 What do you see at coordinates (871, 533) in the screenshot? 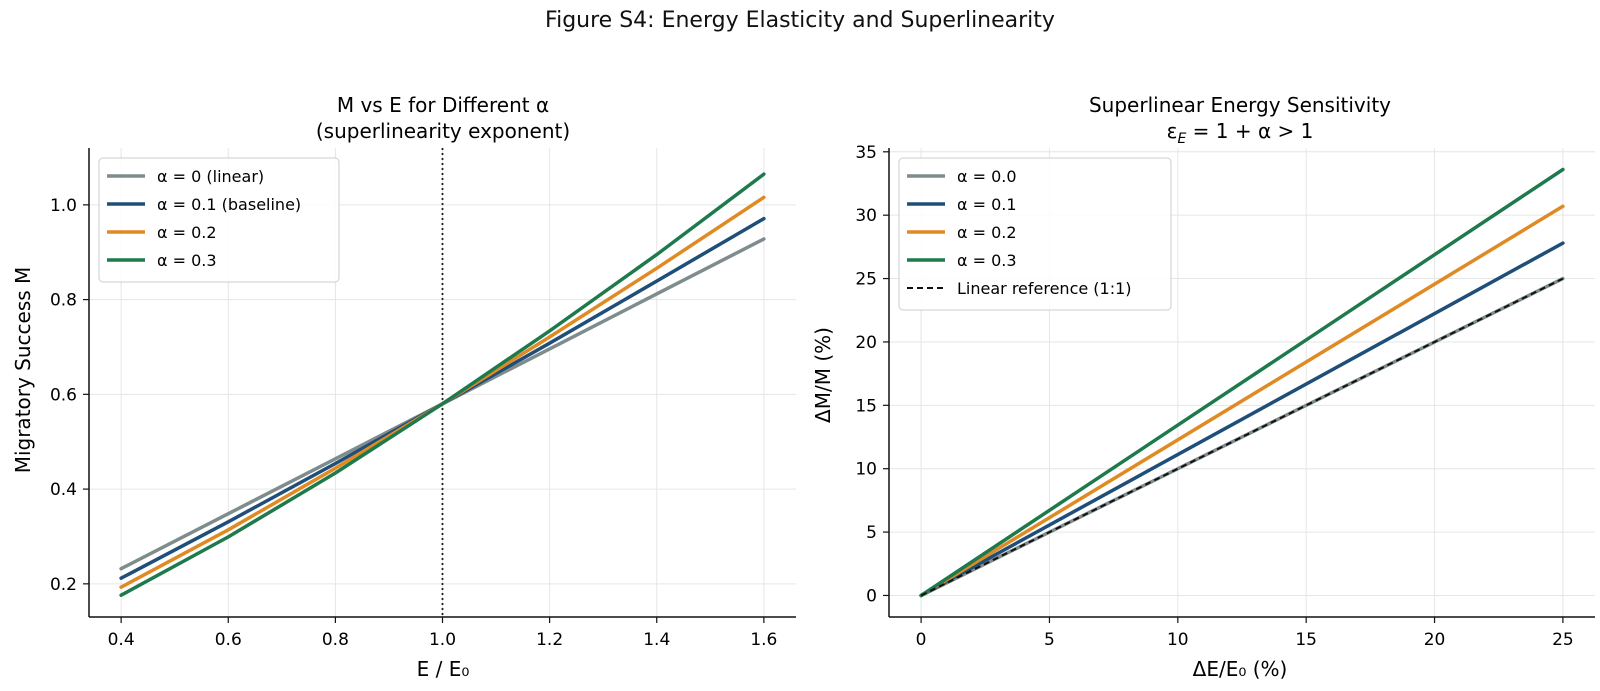
I see `right-y-tick-label: 5` at bounding box center [871, 533].